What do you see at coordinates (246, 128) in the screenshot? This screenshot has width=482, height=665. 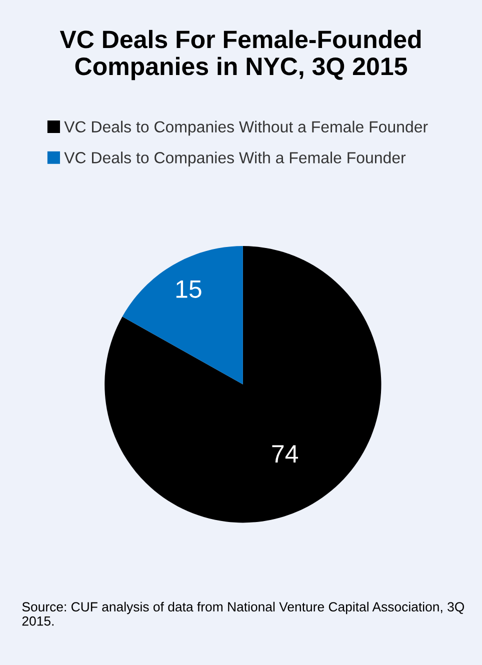 I see `legend-label: VC Deals to Companies Without a Female Founder` at bounding box center [246, 128].